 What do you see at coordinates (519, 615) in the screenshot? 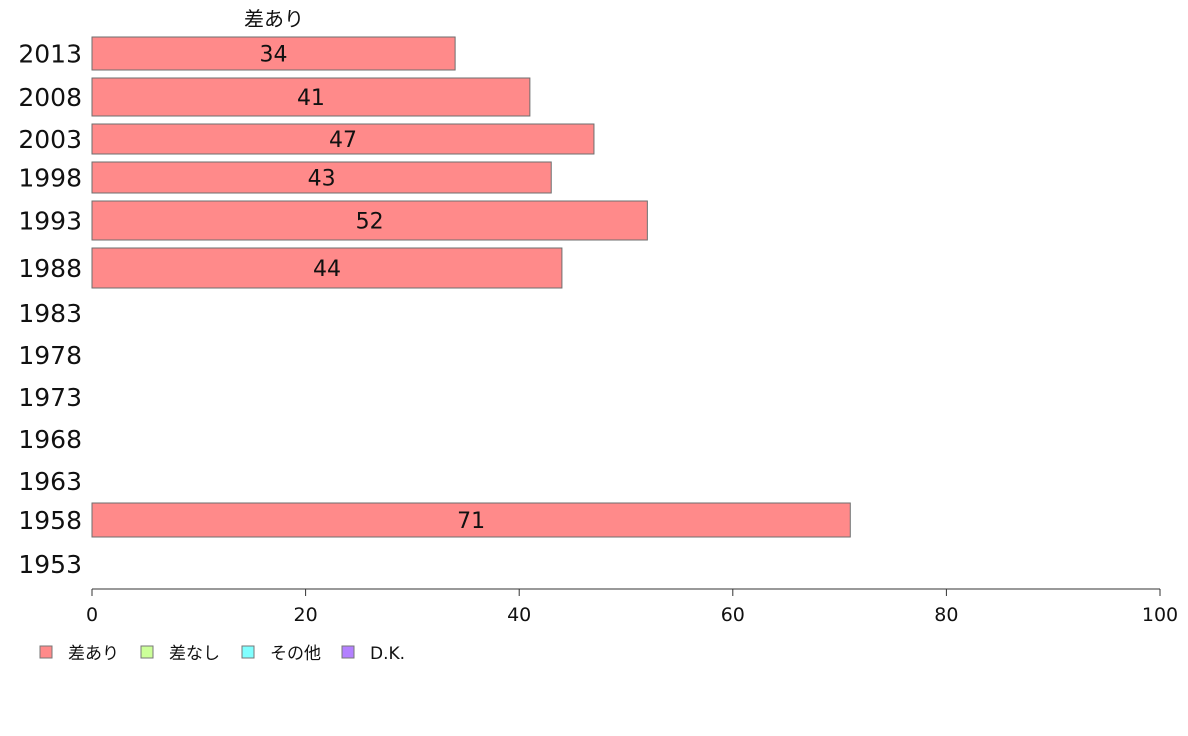
I see `x-tick-label: 40` at bounding box center [519, 615].